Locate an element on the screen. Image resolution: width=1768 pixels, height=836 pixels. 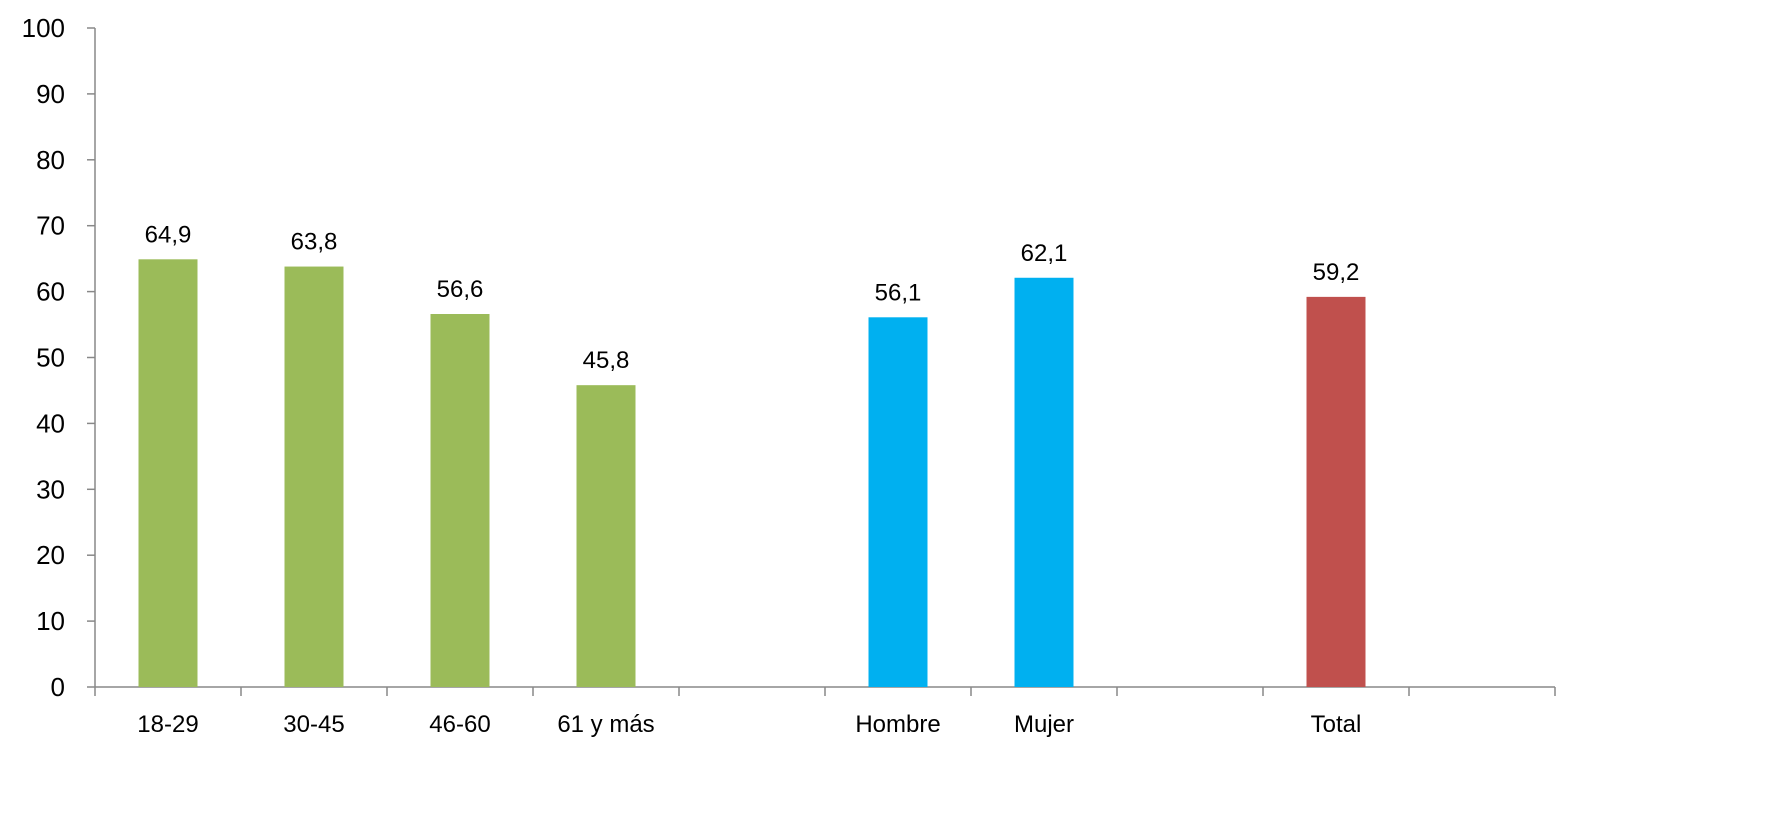
category-label: 46-60 is located at coordinates (459, 724).